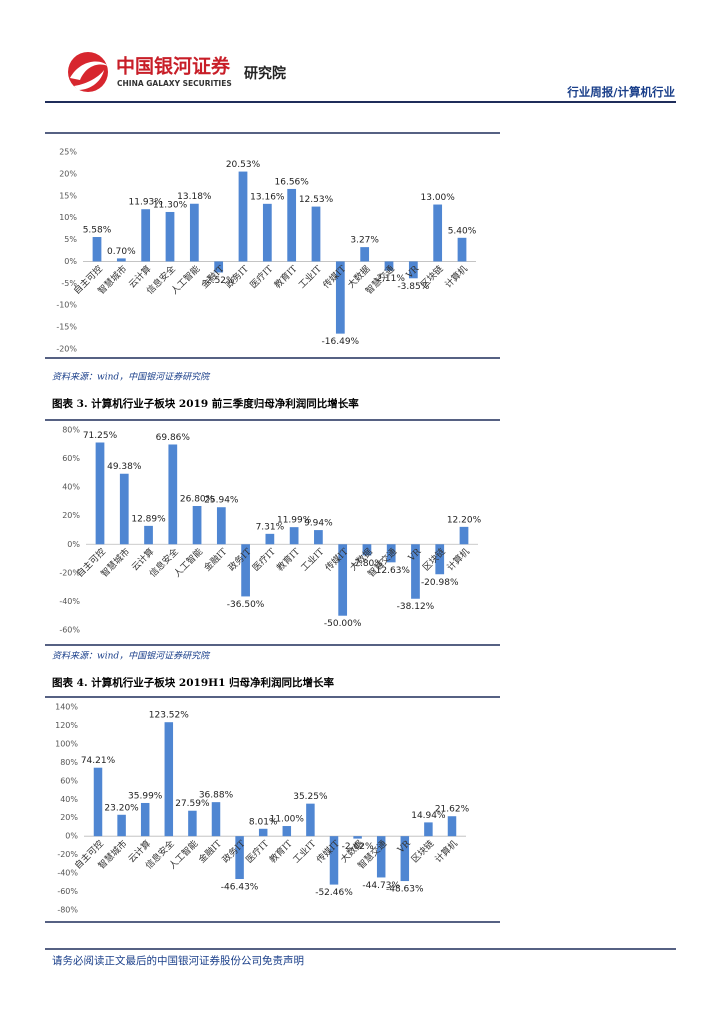 This screenshot has width=724, height=1028. Describe the element at coordinates (69, 601) in the screenshot. I see `y-tick-label: -40%` at that location.